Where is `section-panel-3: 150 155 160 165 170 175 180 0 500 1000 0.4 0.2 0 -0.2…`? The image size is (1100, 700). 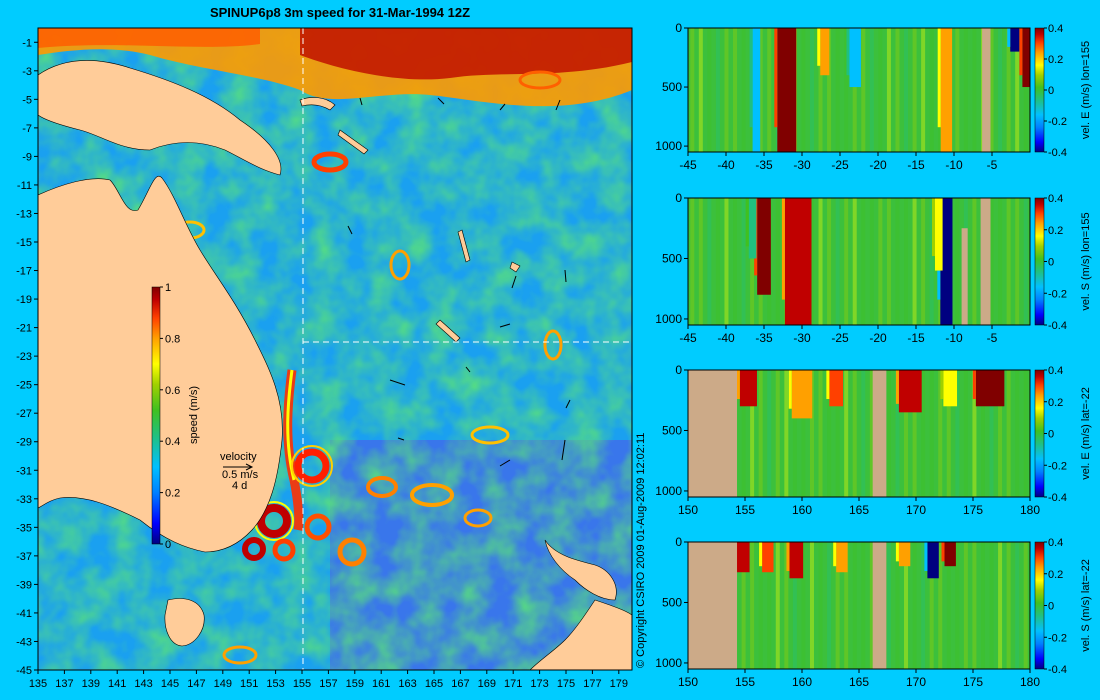 section-panel-3: 150 155 160 165 170 175 180 0 500 1000 0.4 0.2 0 -0.2… is located at coordinates (873, 440).